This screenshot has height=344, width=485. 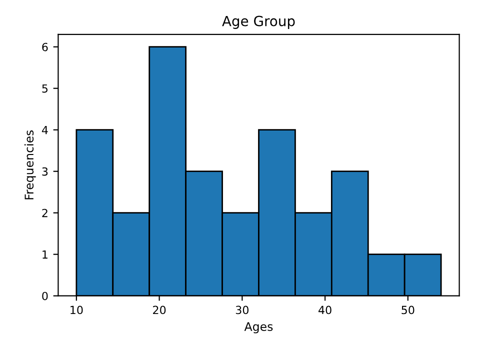 What do you see at coordinates (258, 328) in the screenshot?
I see `x-axis-title: Ages` at bounding box center [258, 328].